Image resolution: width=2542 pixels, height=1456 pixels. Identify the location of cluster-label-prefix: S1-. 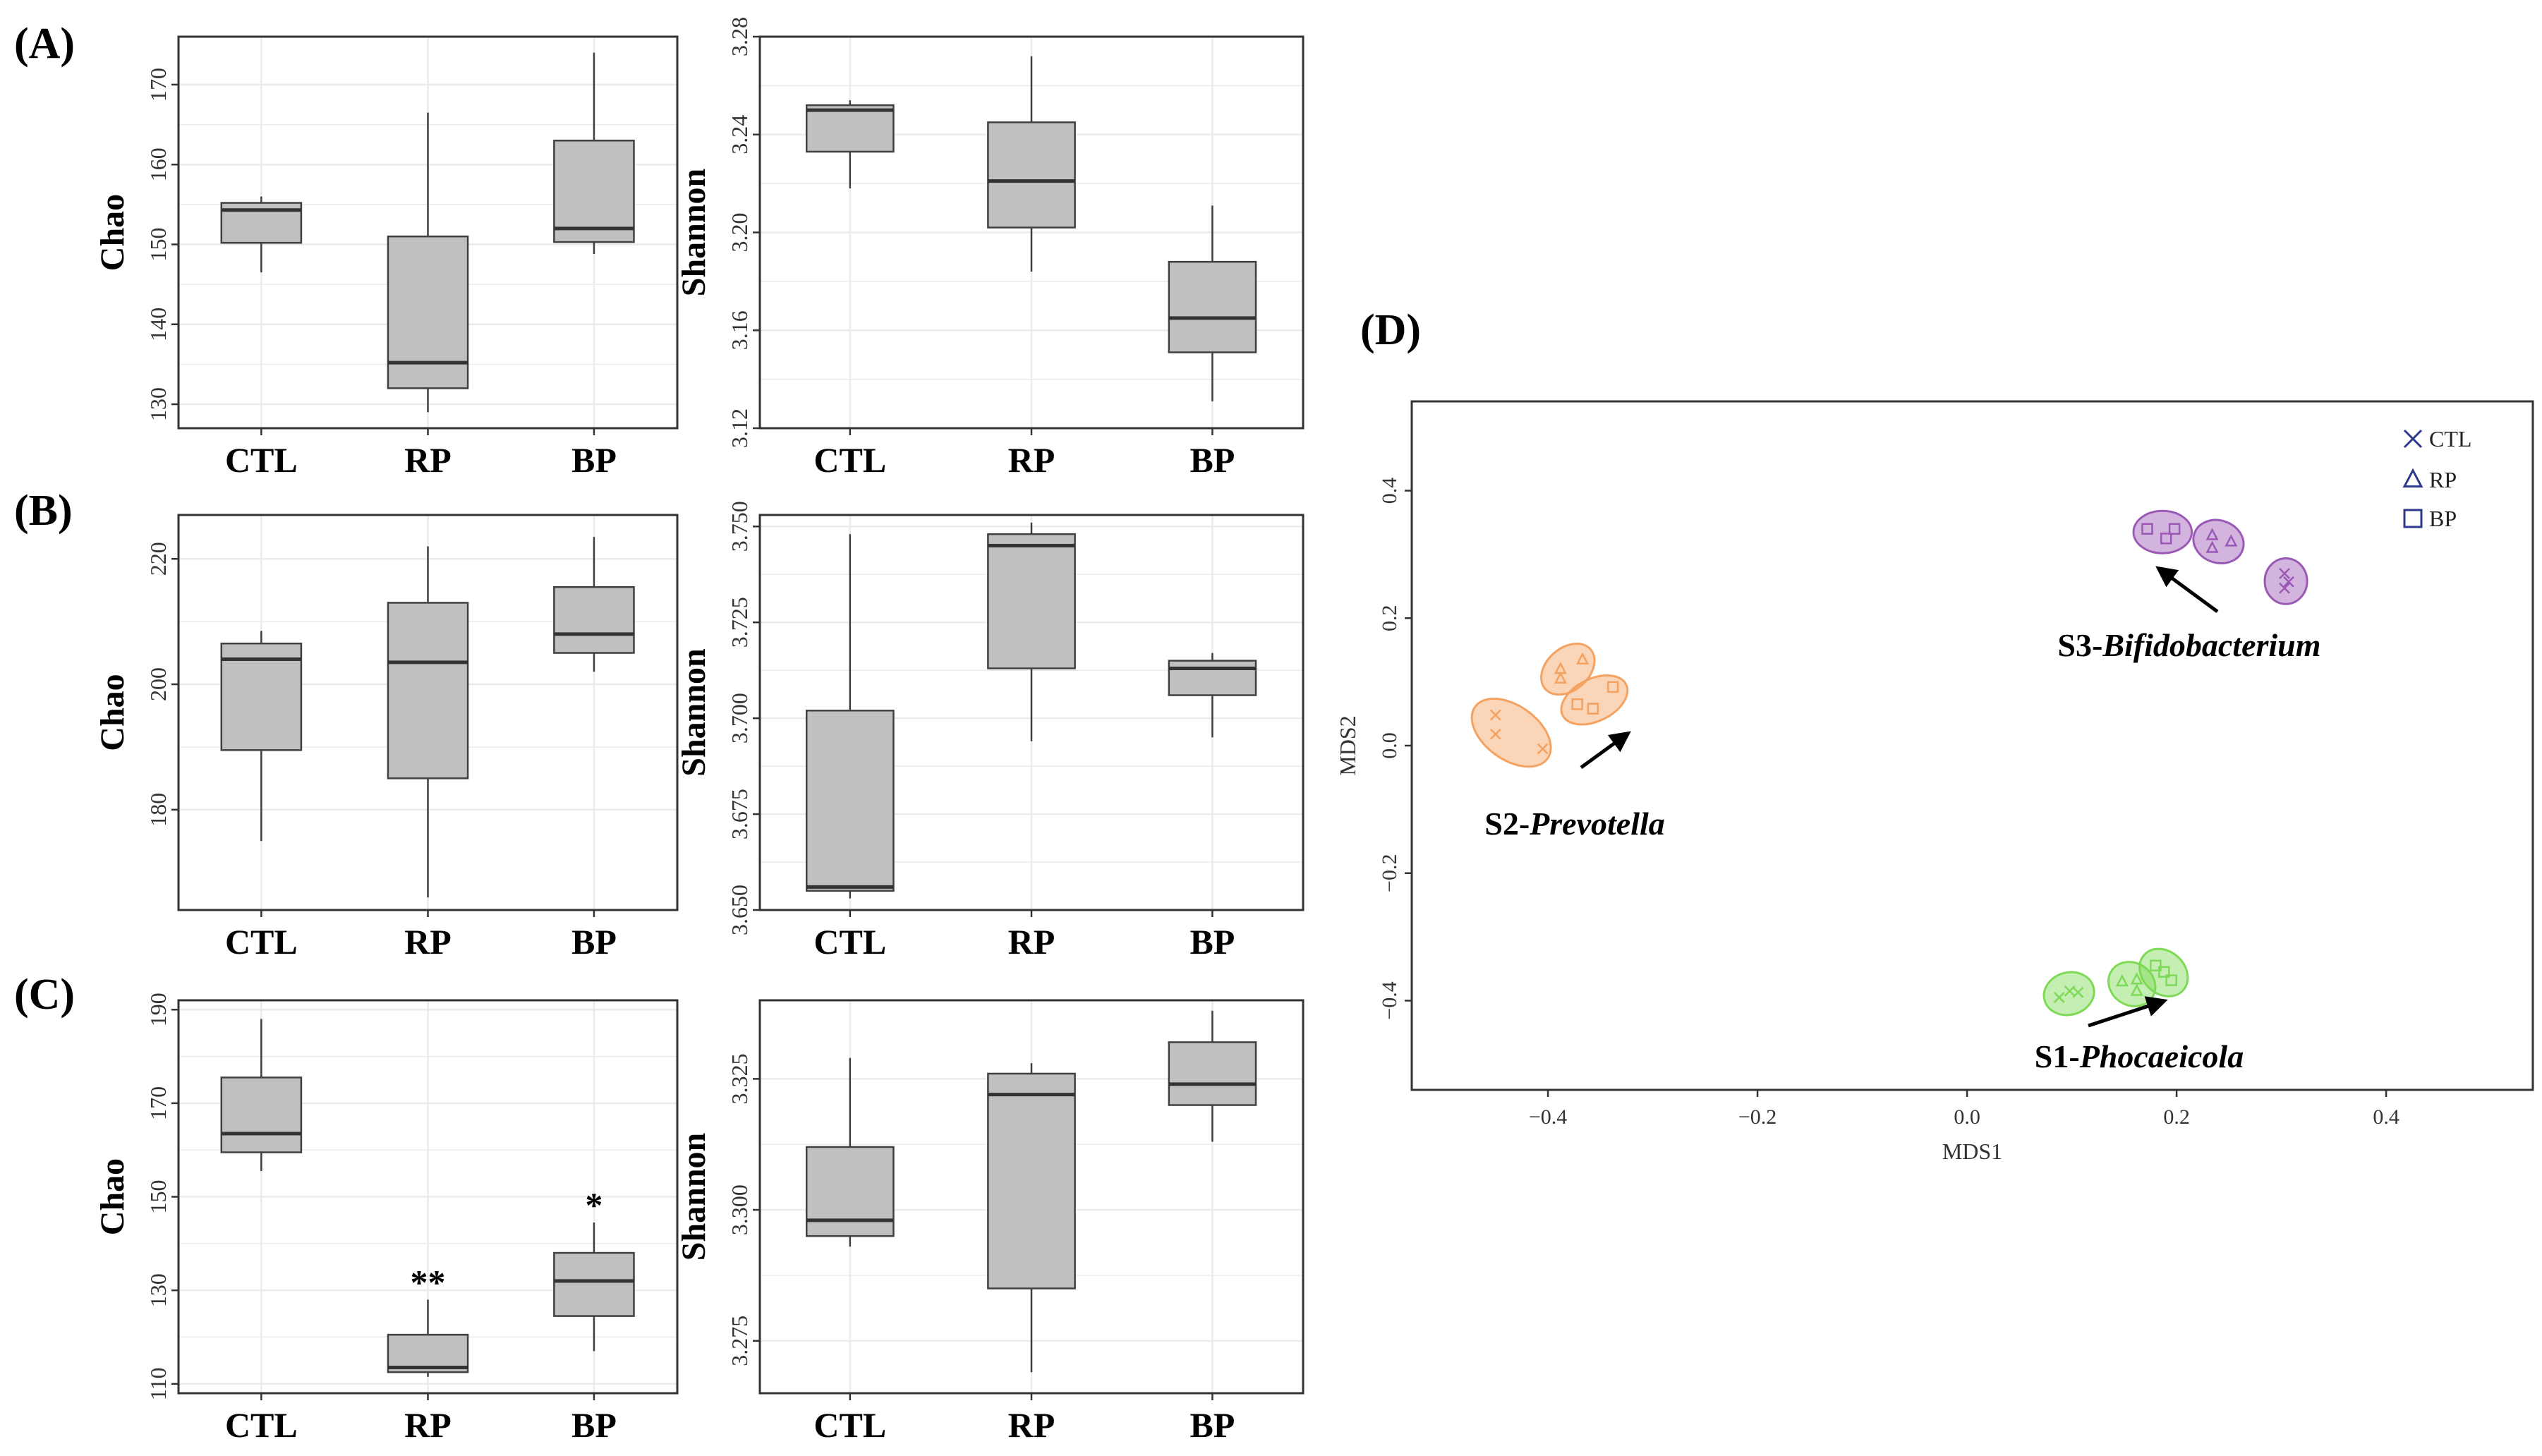
(2057, 1056).